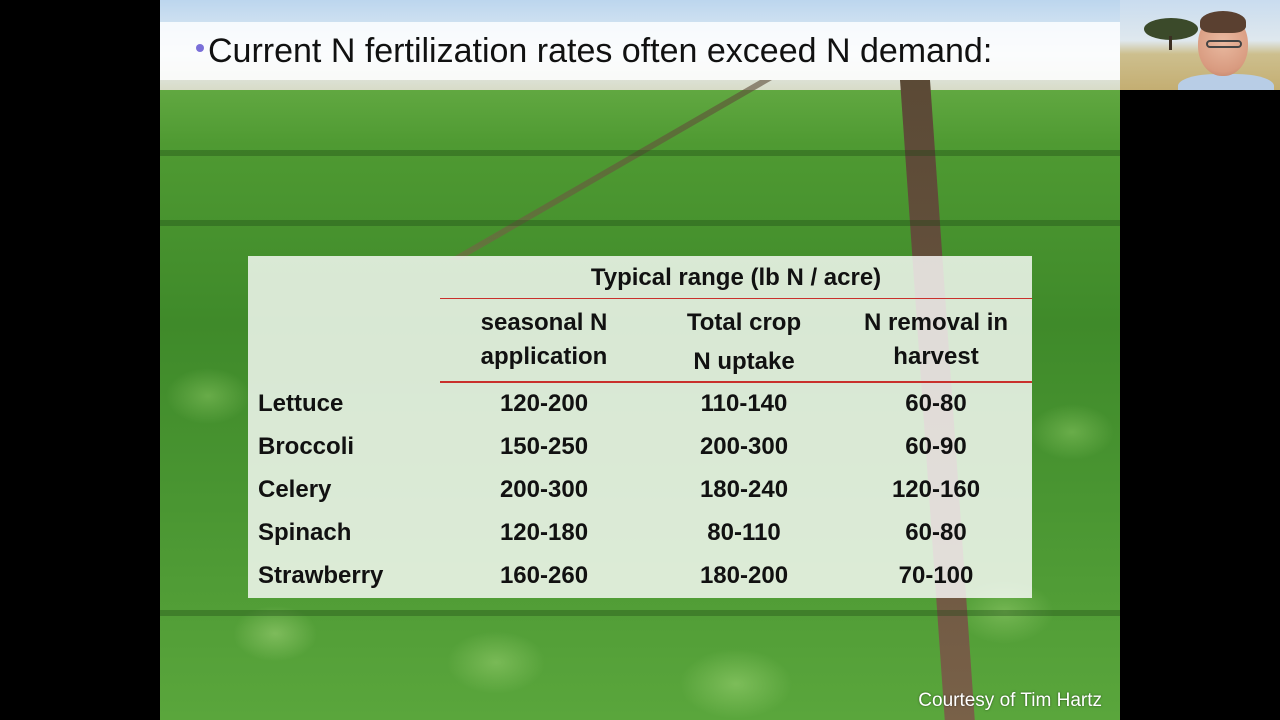  Describe the element at coordinates (744, 322) in the screenshot. I see `column-header-line: Total crop` at that location.